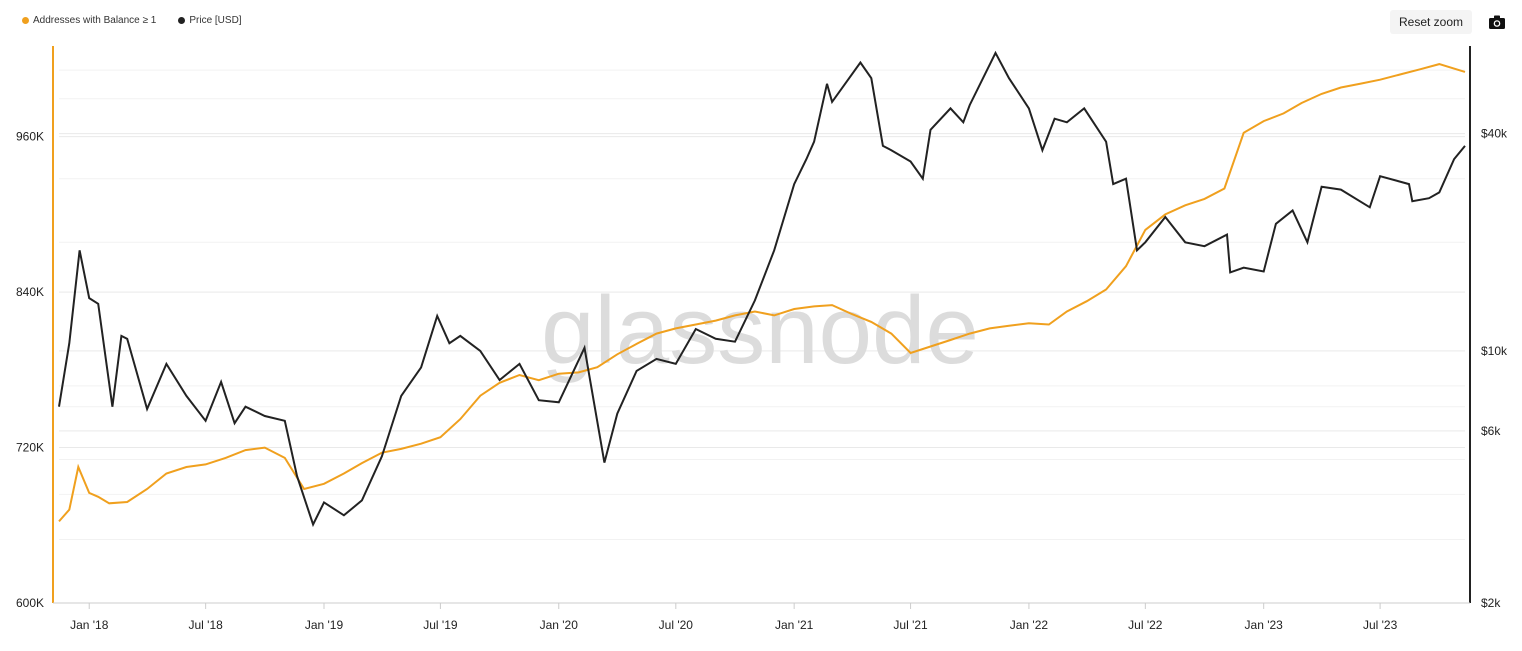 The height and width of the screenshot is (651, 1522). I want to click on legend-item-addresses: Addresses with Balance ≥ 1, so click(89, 20).